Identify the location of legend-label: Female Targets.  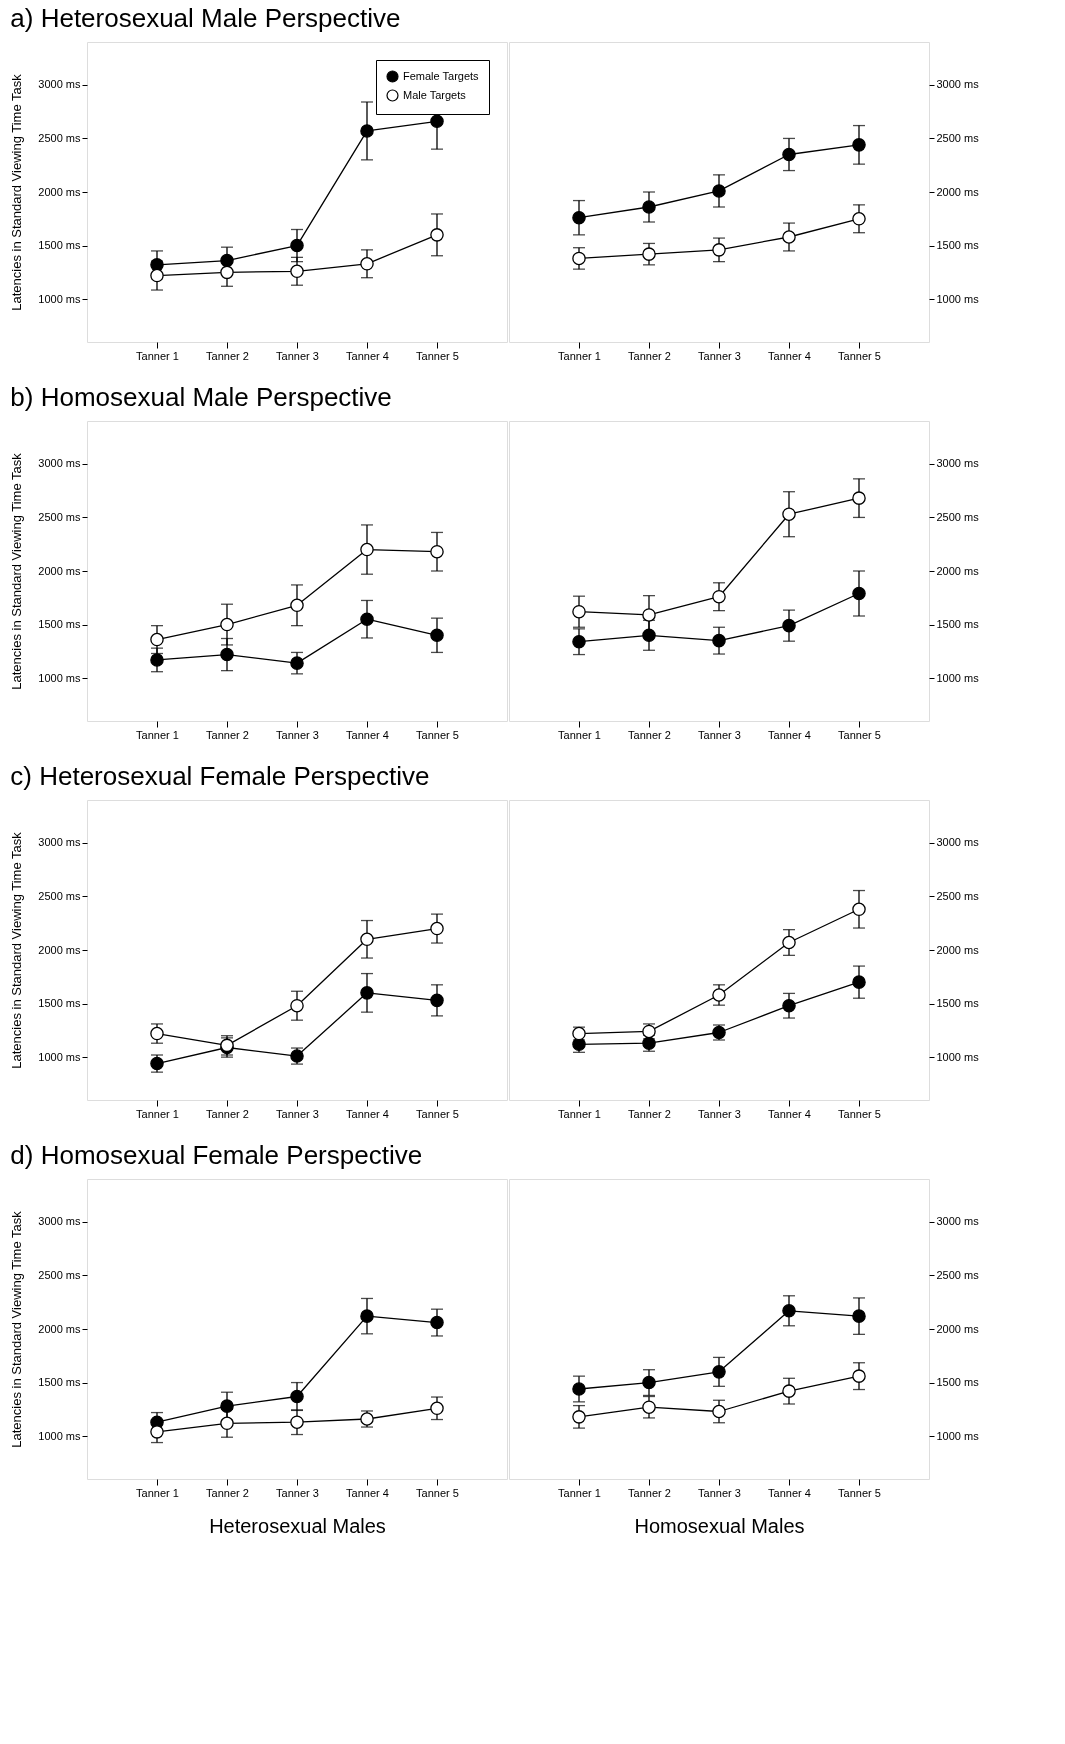
(441, 75).